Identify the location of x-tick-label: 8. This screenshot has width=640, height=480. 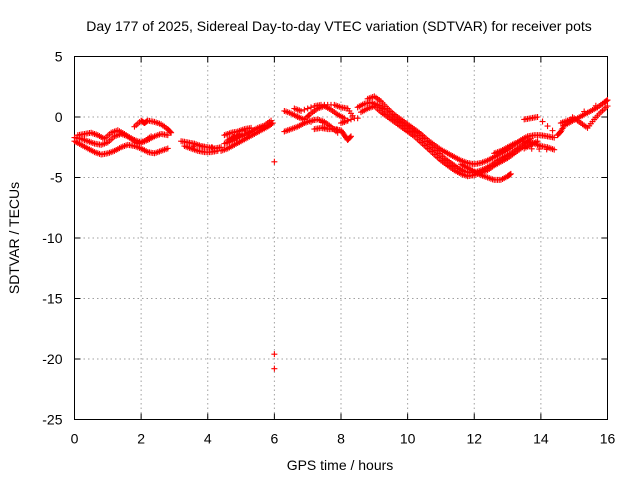
(341, 439).